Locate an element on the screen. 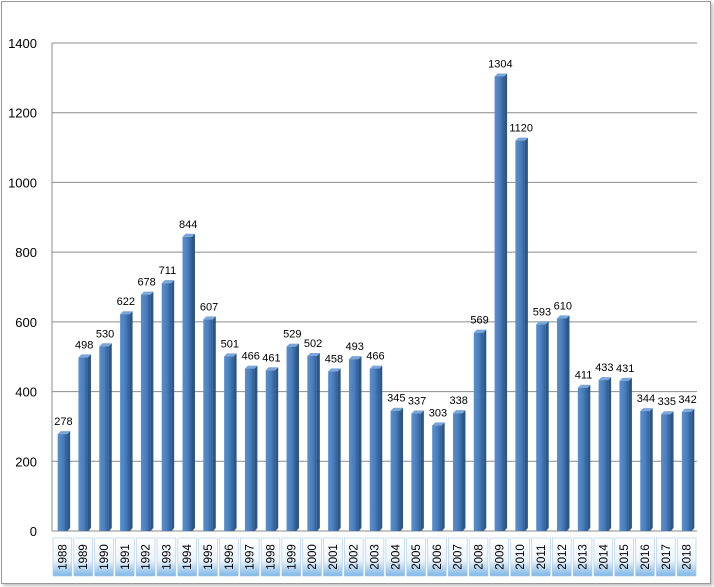 This screenshot has height=587, width=714. y-tick-label: 1400 is located at coordinates (22, 43).